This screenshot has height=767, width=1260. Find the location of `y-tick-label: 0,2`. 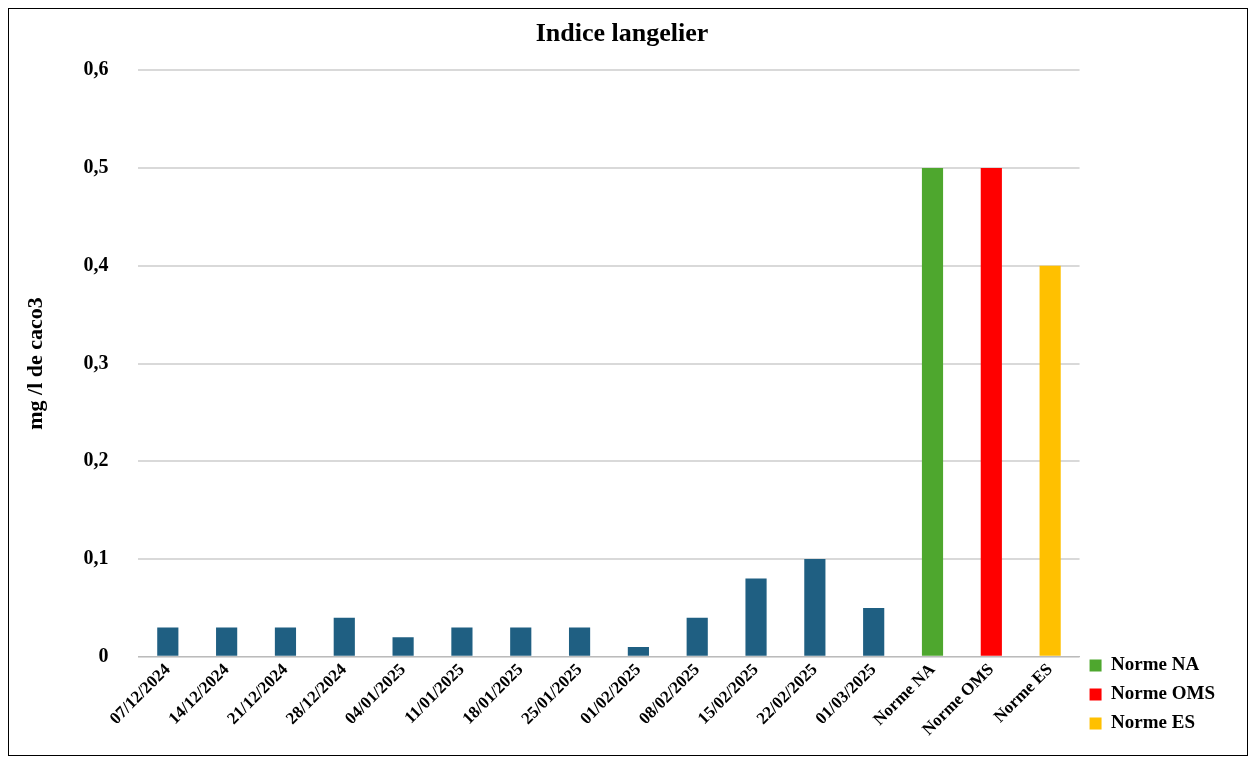

y-tick-label: 0,2 is located at coordinates (96, 459).